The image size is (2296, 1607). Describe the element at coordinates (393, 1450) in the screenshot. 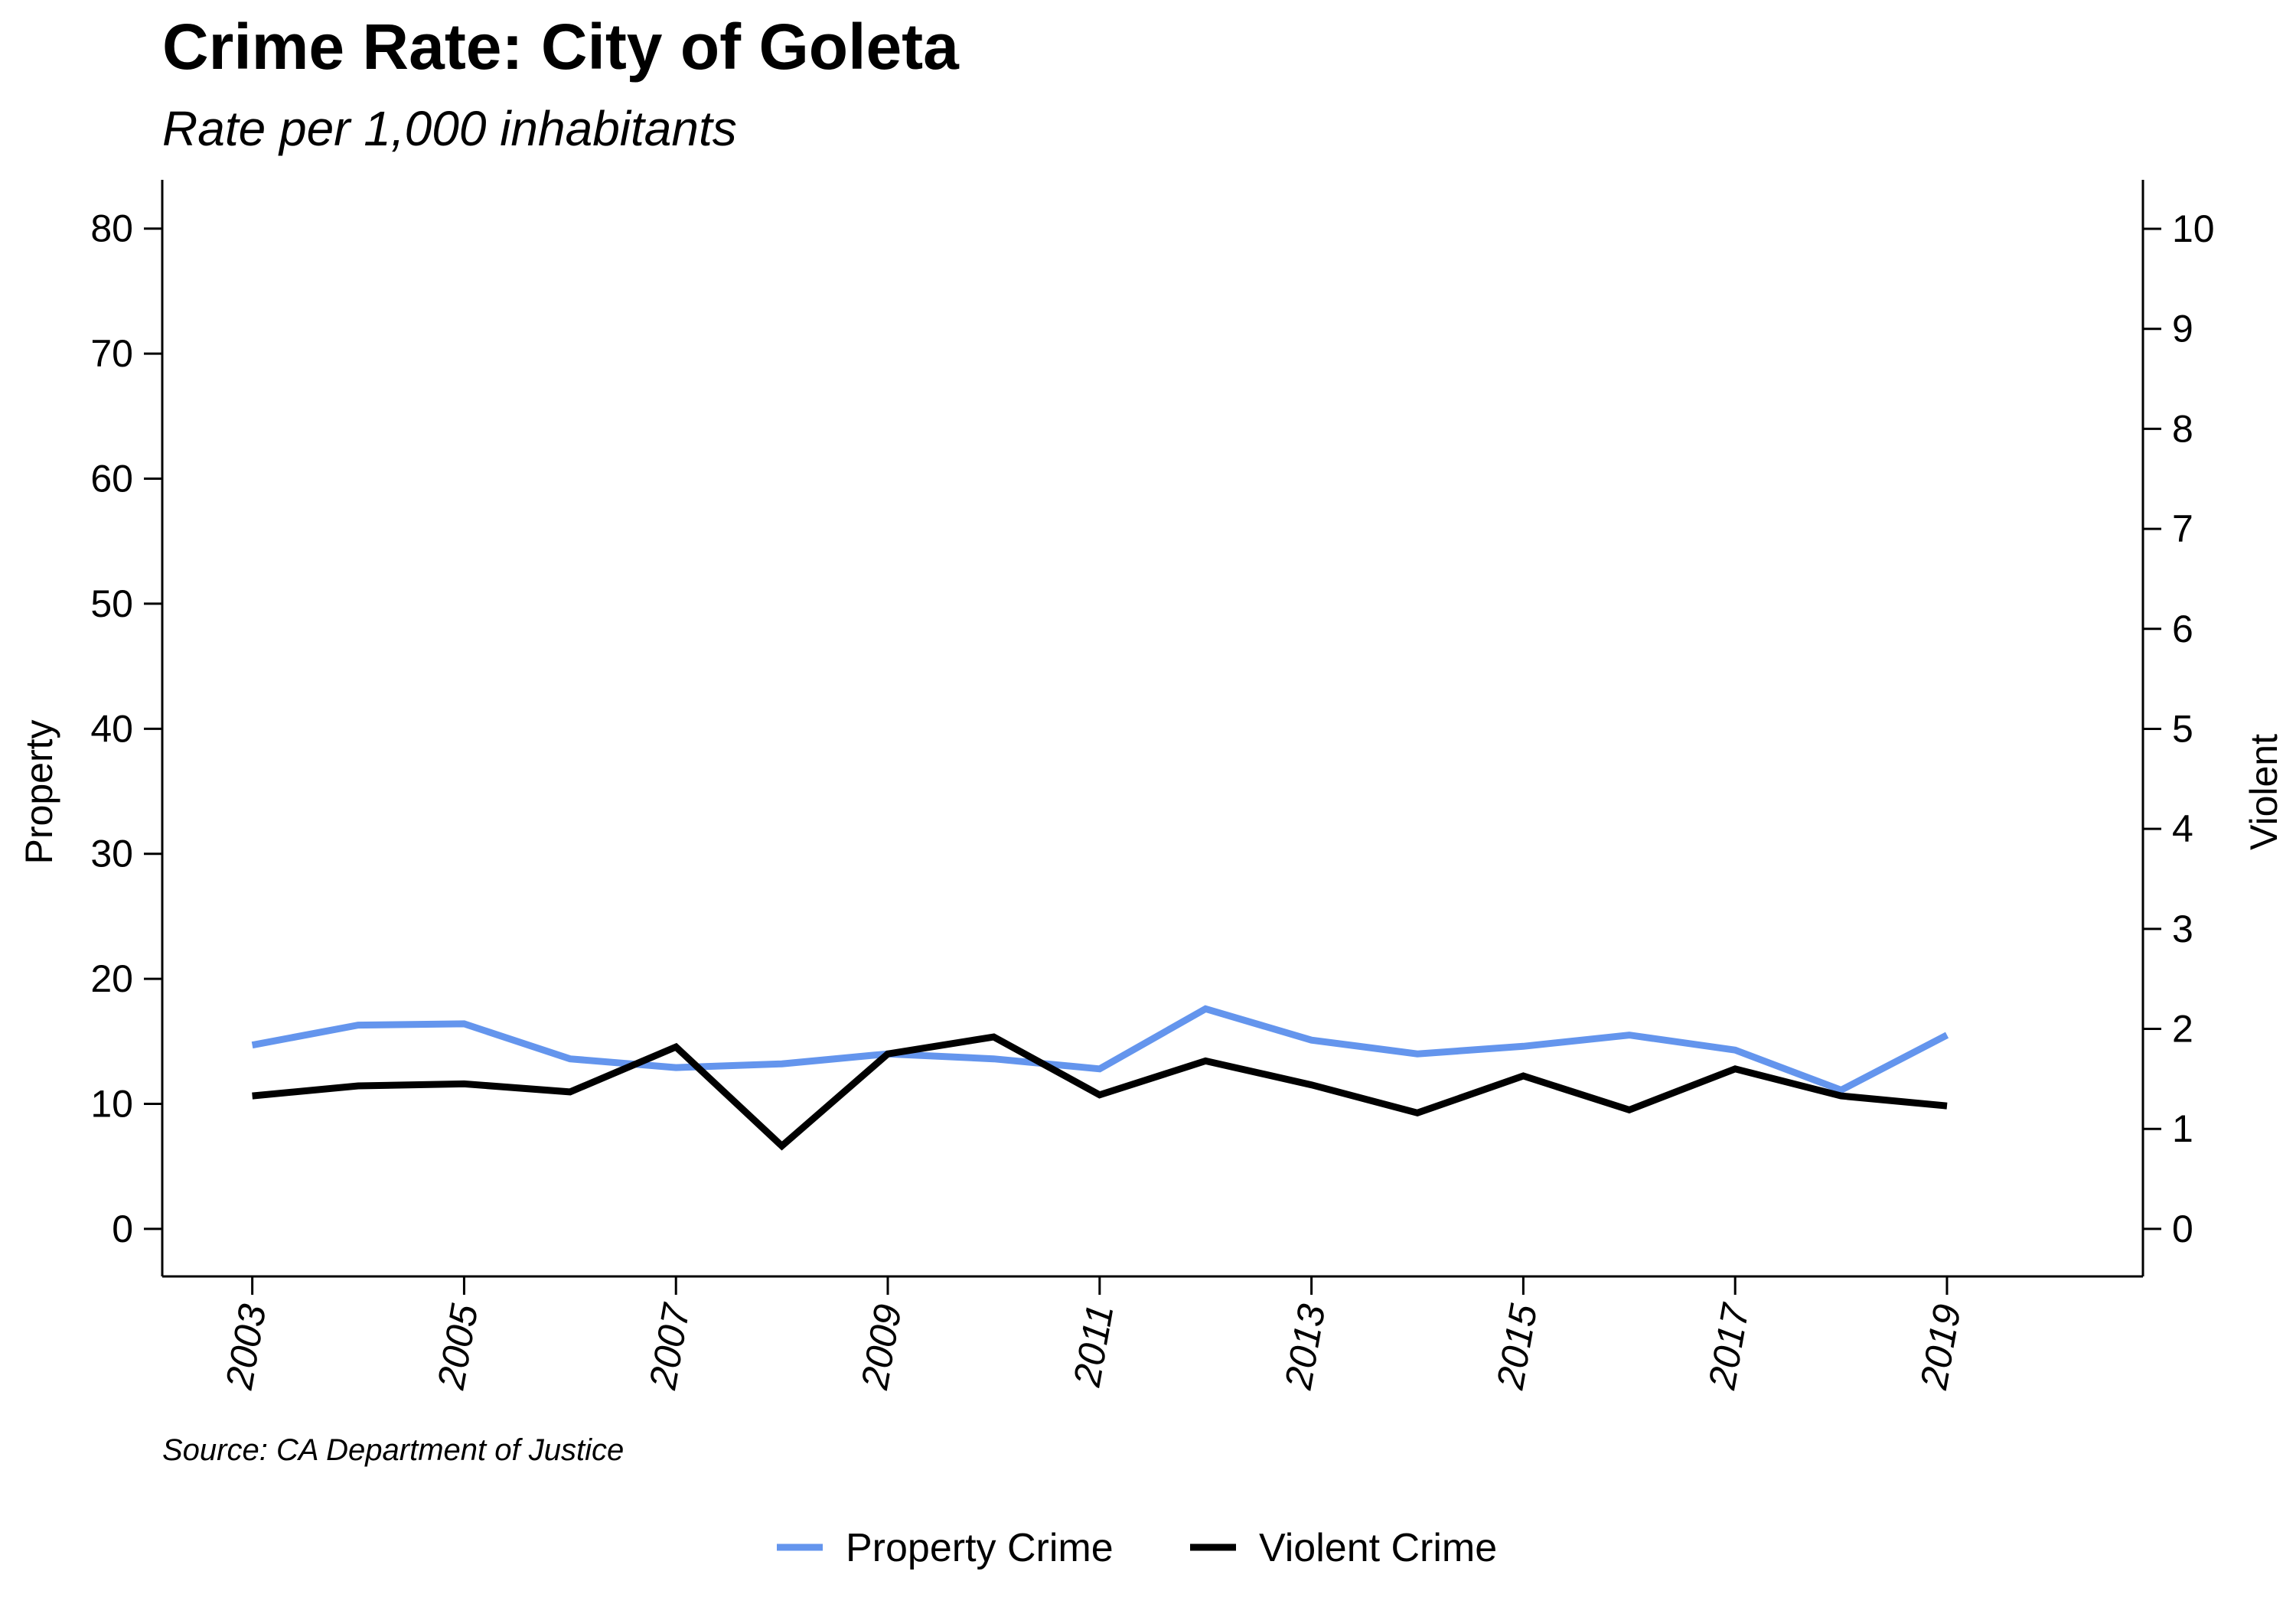

I see `source-note: Source: CA Department of Justice` at that location.